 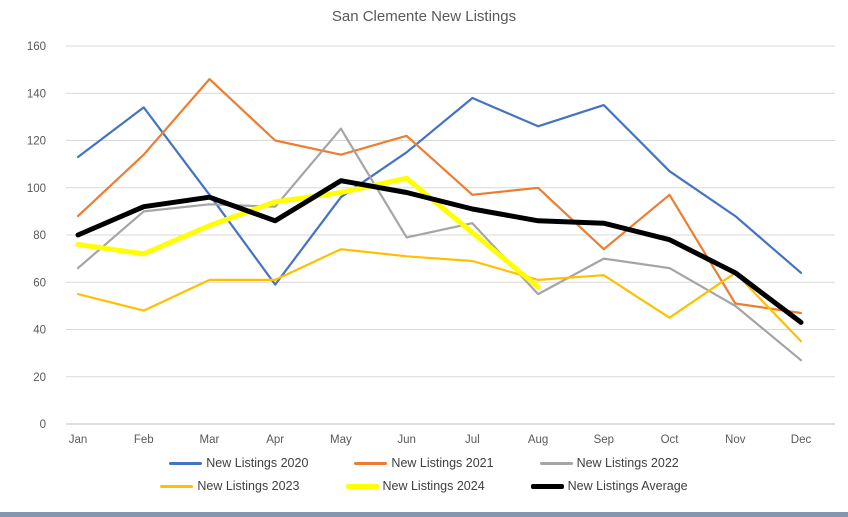 What do you see at coordinates (442, 463) in the screenshot?
I see `legend-label: New Listings 2021` at bounding box center [442, 463].